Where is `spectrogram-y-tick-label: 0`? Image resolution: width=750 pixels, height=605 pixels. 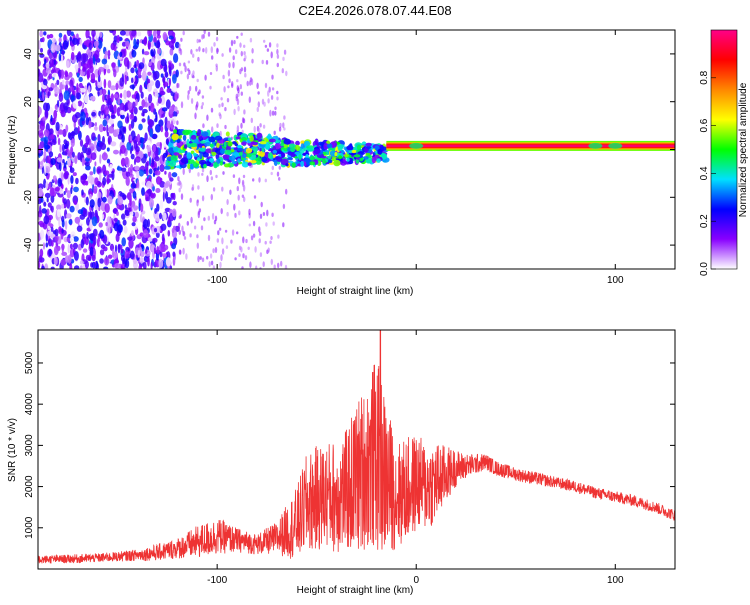
spectrogram-y-tick-label: 0 is located at coordinates (28, 149).